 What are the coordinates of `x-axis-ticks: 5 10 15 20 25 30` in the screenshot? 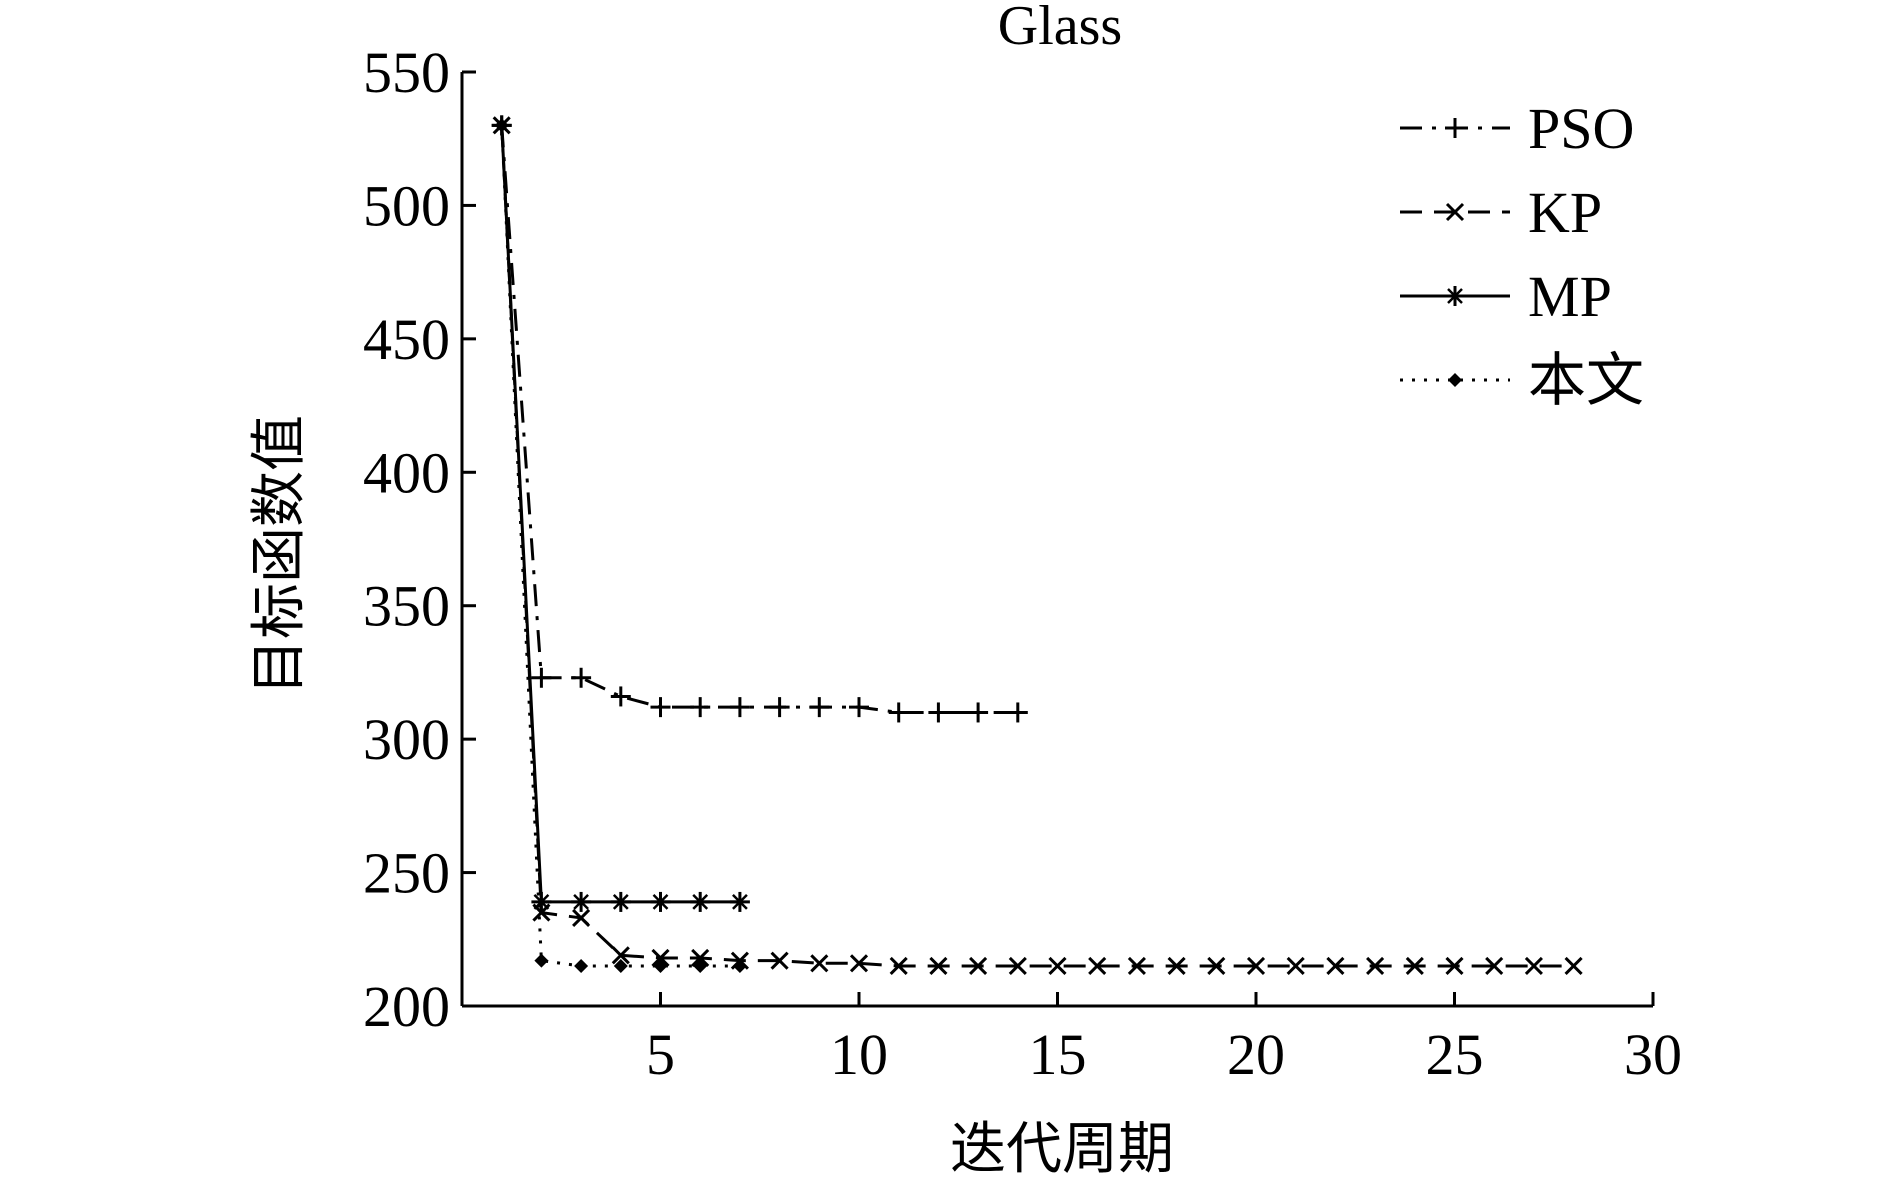 It's located at (1164, 1039).